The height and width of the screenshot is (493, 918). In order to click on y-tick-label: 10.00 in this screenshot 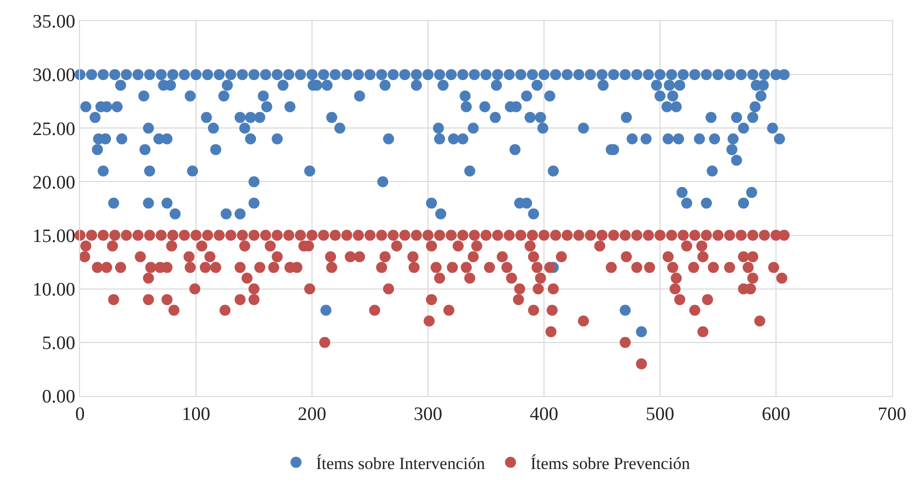, I will do `click(54, 290)`.